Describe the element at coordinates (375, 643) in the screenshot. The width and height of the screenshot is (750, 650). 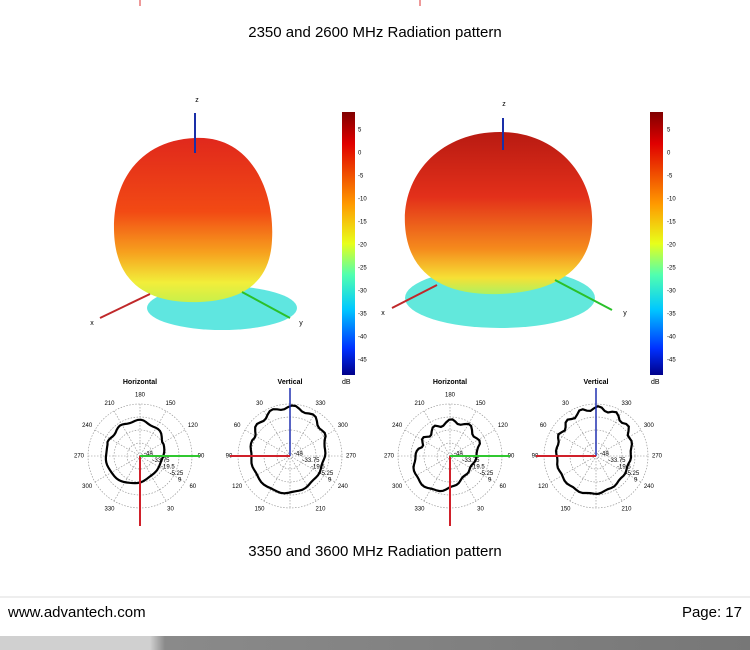
I see `footer-bar` at that location.